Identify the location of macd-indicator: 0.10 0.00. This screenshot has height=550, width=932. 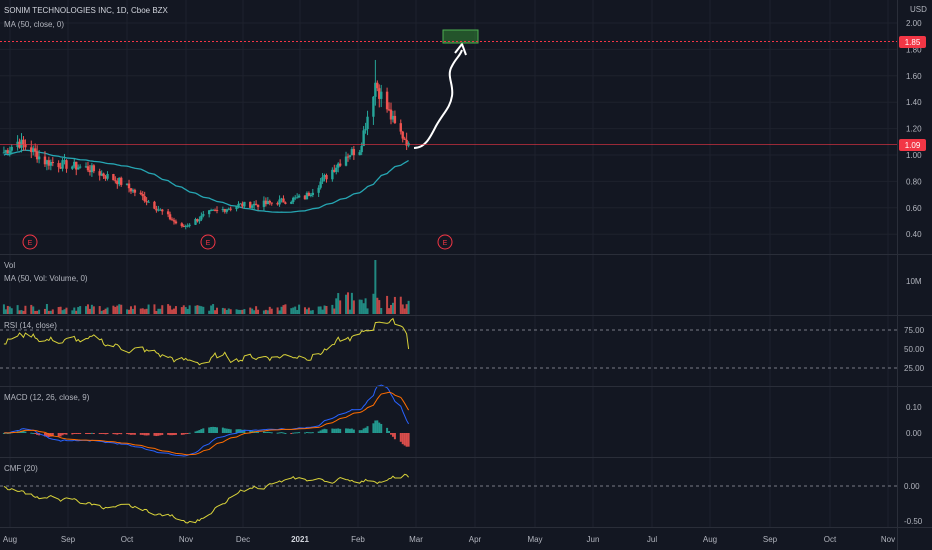
(462, 420).